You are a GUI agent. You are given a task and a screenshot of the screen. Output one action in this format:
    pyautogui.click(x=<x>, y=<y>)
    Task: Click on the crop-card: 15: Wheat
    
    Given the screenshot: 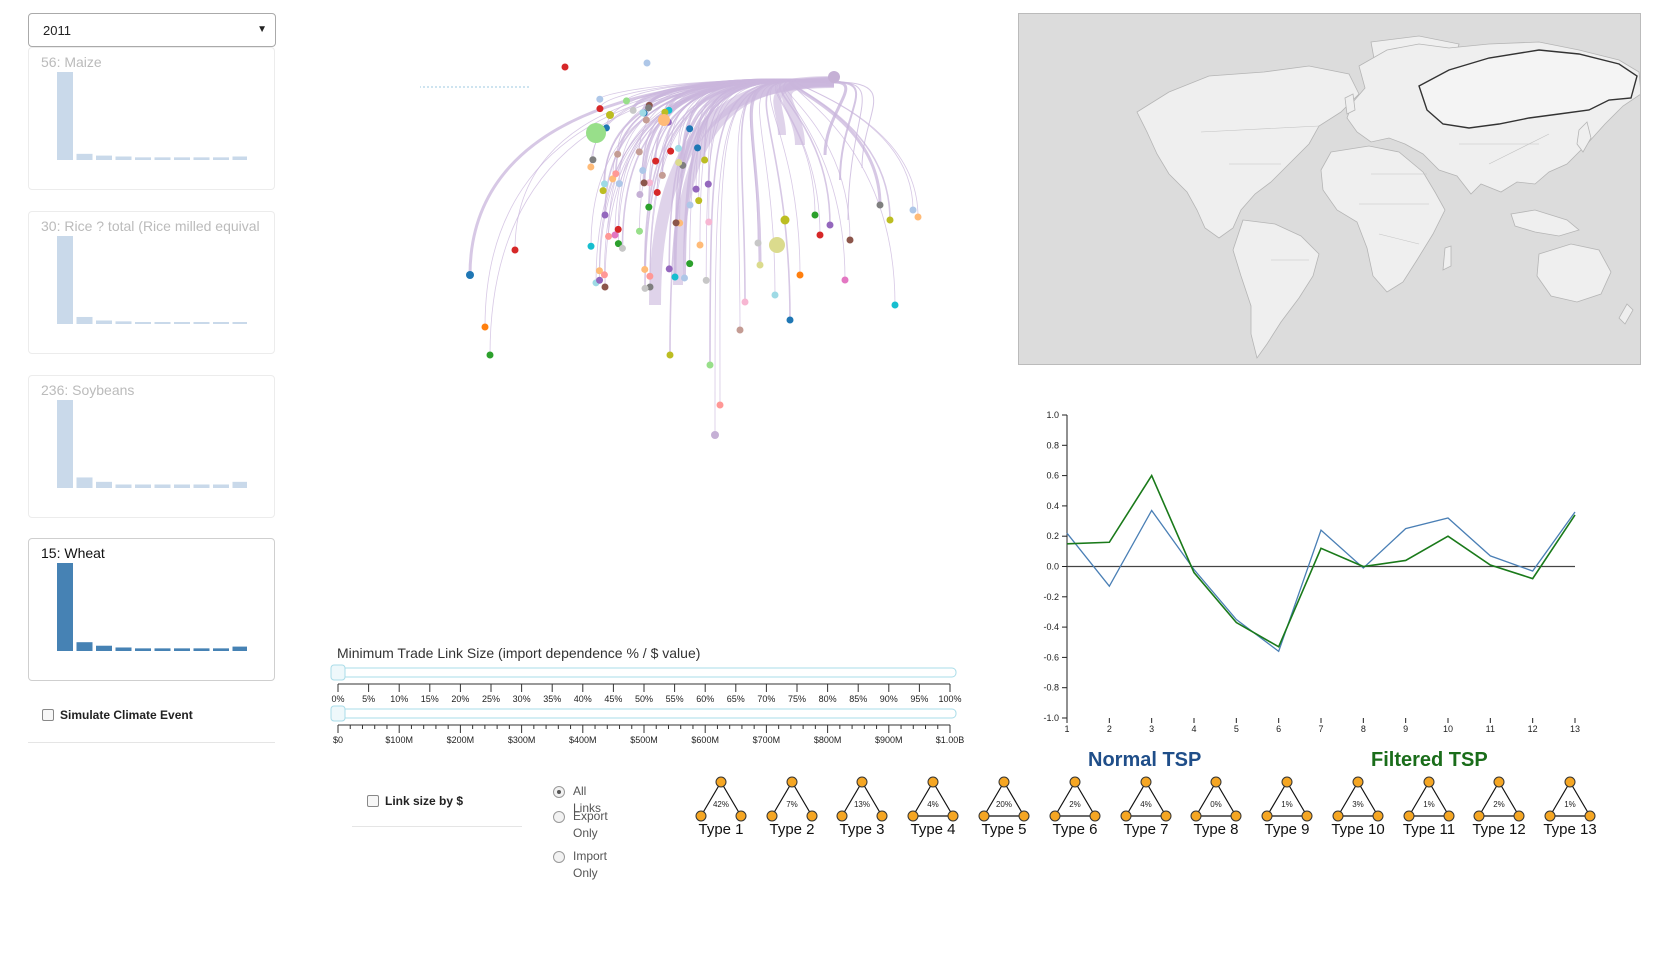 What is the action you would take?
    pyautogui.click(x=151, y=609)
    